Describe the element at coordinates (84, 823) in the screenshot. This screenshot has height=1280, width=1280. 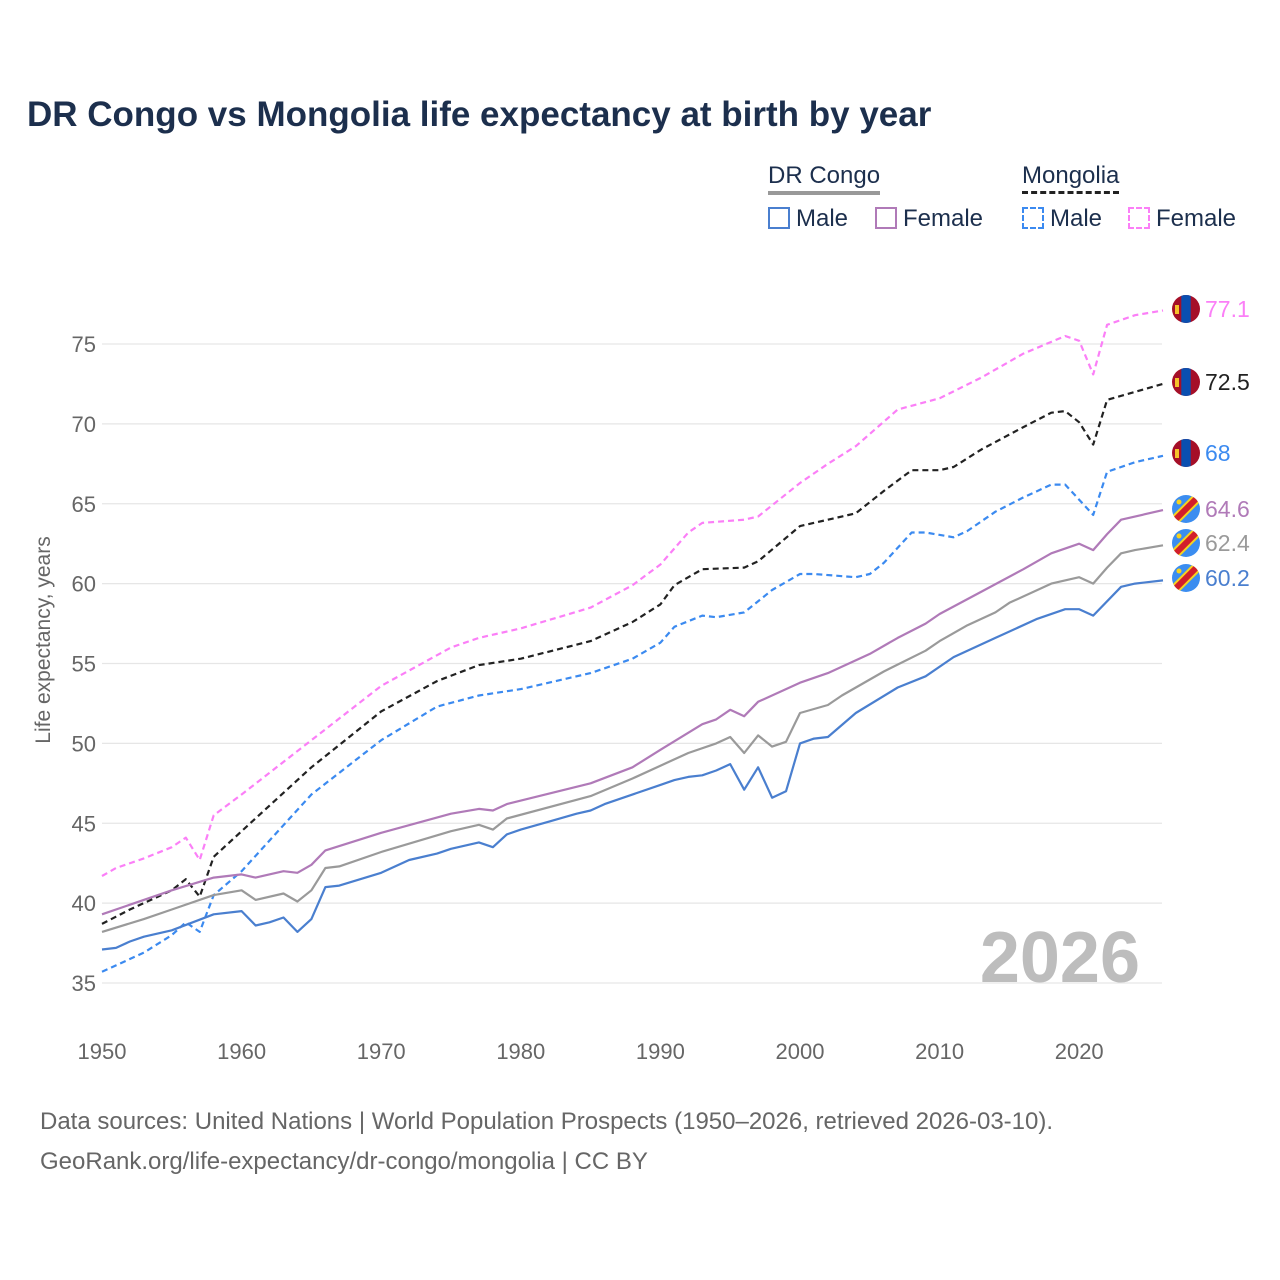
I see `y-tick-label: 45` at that location.